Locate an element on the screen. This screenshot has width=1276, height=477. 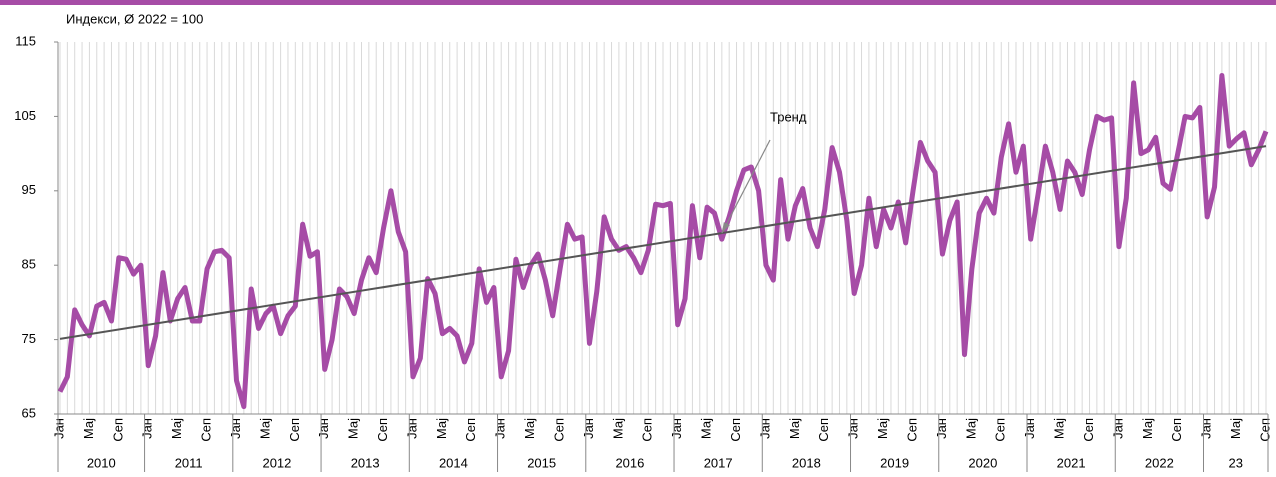
year-label: 2012 is located at coordinates (276, 462).